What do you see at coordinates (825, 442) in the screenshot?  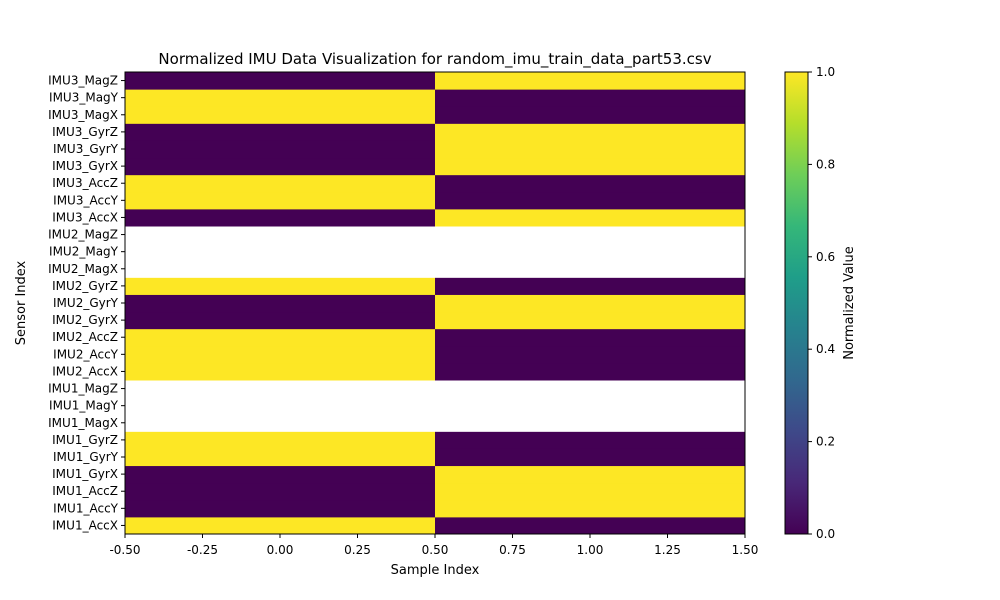 I see `colorbar-tick-label: 0.2` at bounding box center [825, 442].